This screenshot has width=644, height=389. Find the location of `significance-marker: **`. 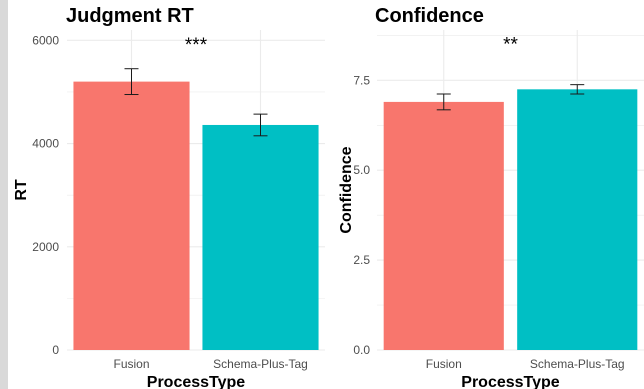

significance-marker: ** is located at coordinates (510, 45).